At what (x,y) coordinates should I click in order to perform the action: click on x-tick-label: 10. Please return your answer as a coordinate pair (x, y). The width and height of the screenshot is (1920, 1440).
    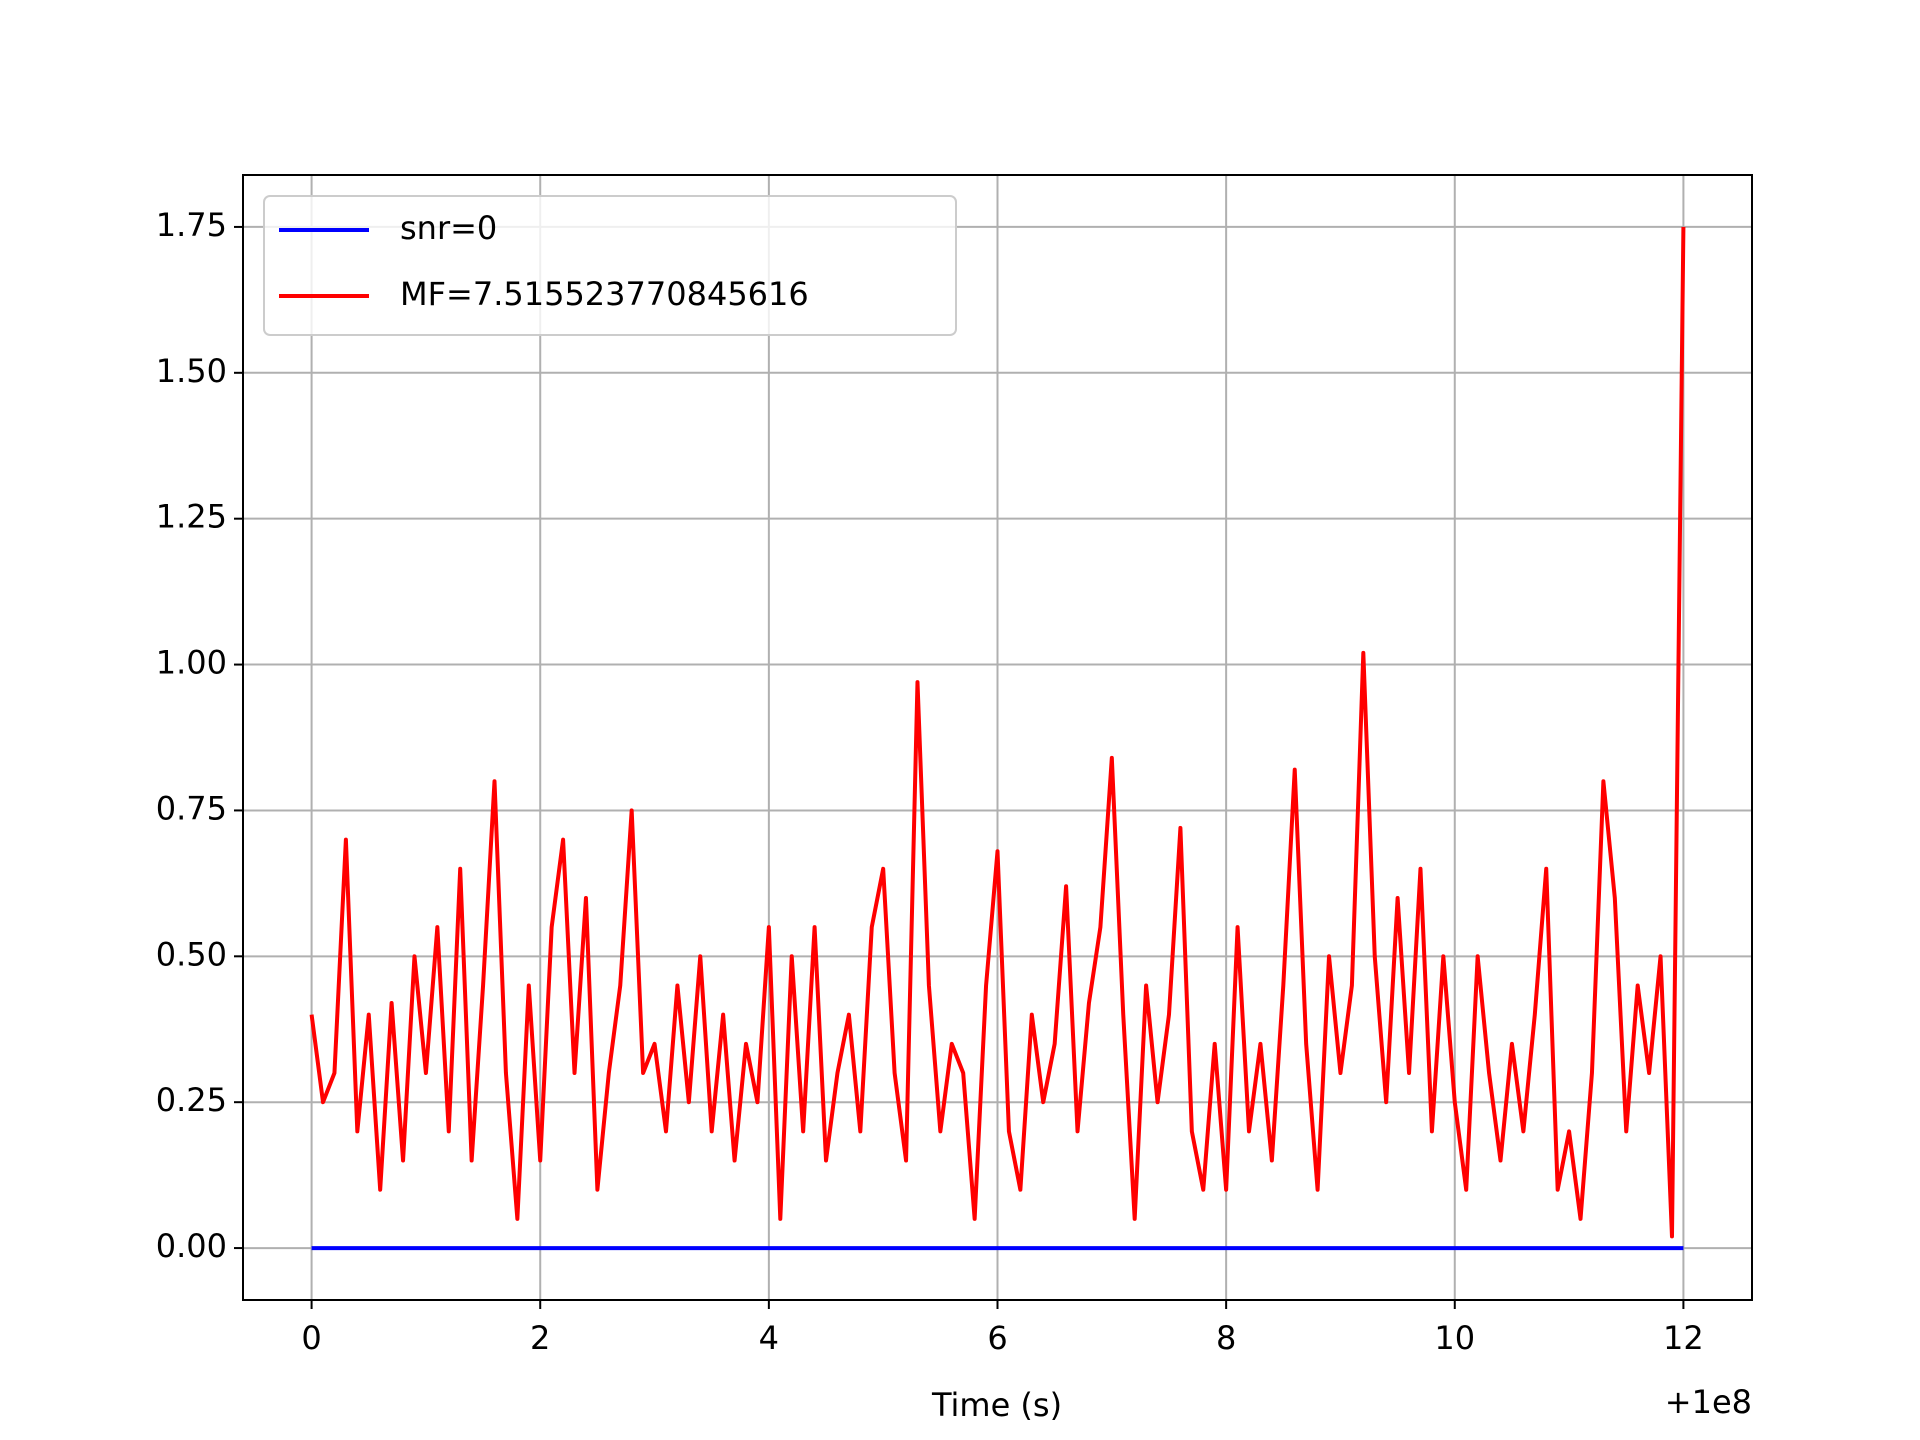
    Looking at the image, I should click on (1454, 1338).